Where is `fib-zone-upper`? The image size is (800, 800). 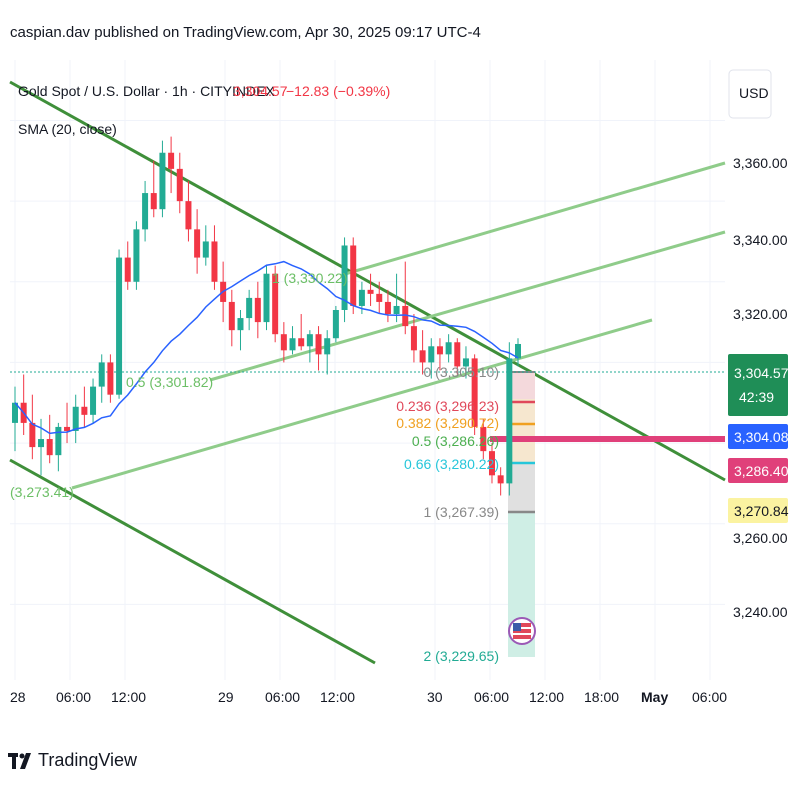 fib-zone-upper is located at coordinates (521, 385).